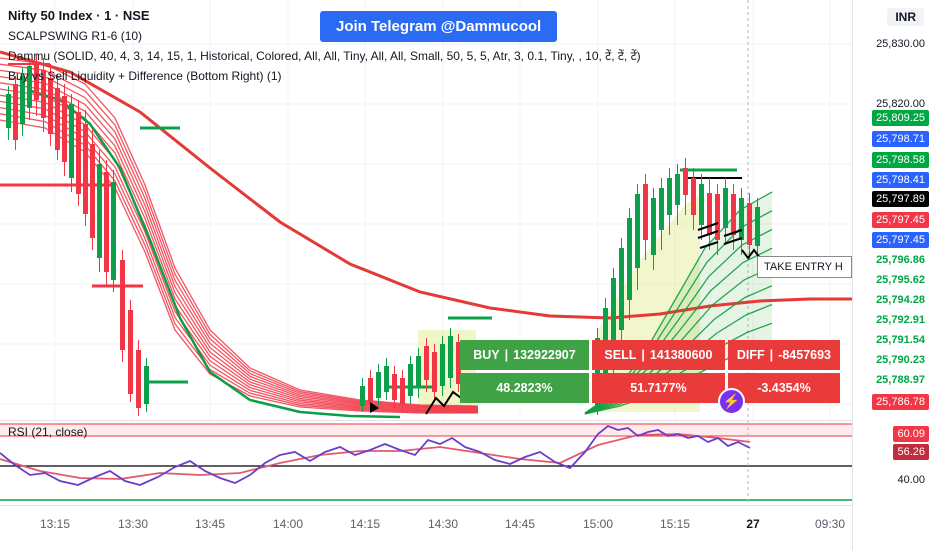 Image resolution: width=932 pixels, height=550 pixels. Describe the element at coordinates (804, 355) in the screenshot. I see `diff-value: -8457693` at that location.